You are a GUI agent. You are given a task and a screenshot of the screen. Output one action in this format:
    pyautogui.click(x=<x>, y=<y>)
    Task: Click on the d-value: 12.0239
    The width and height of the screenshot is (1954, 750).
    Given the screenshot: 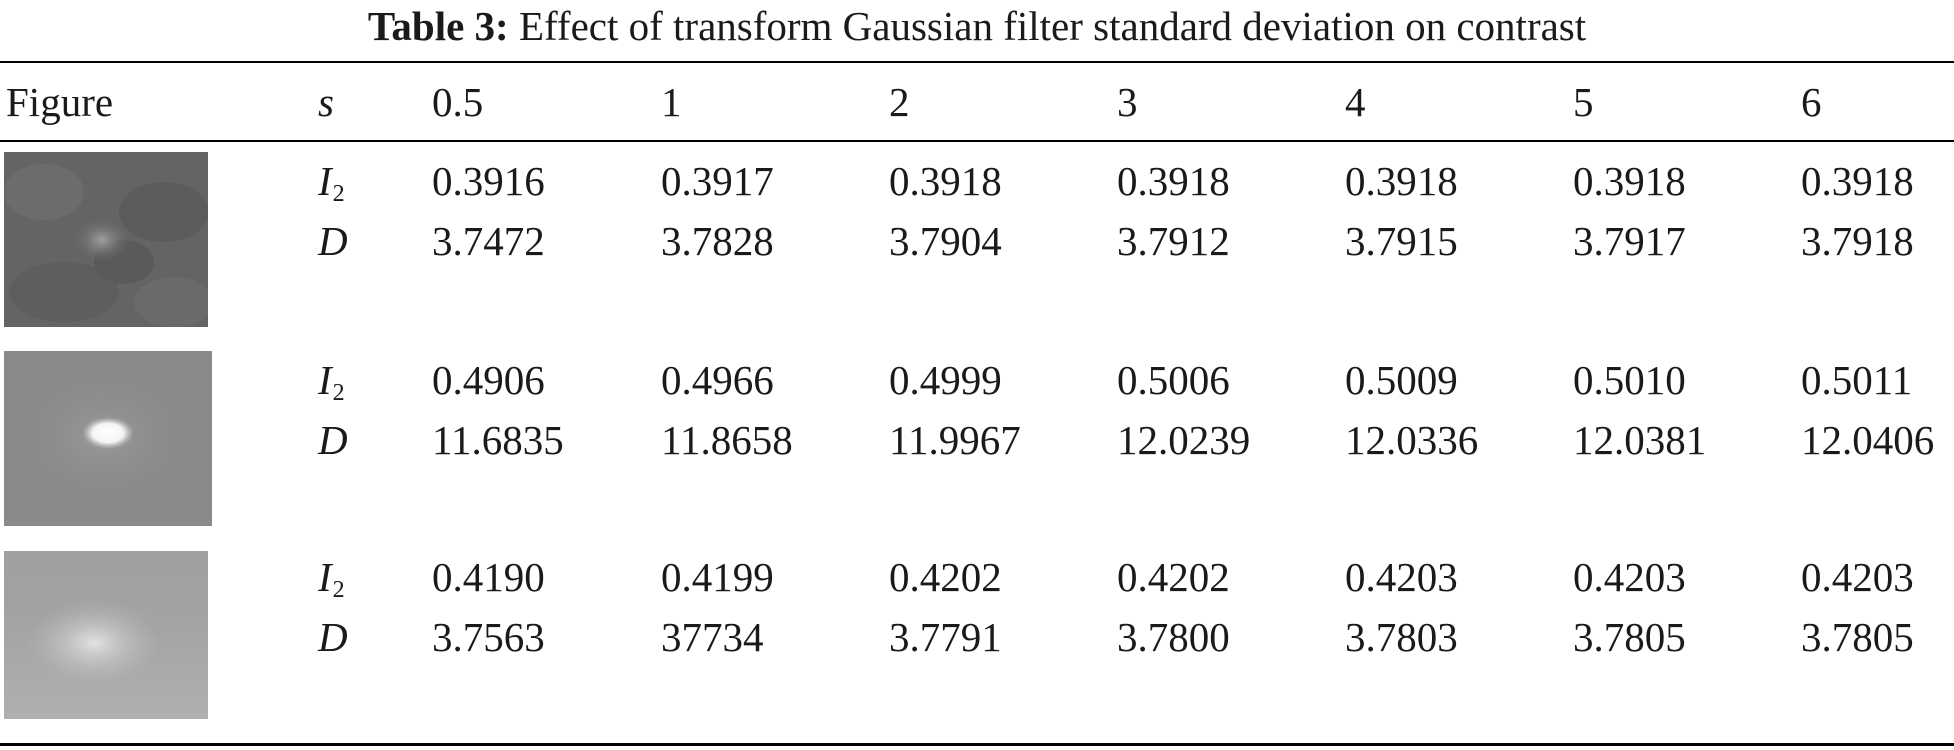 What is the action you would take?
    pyautogui.click(x=1184, y=440)
    